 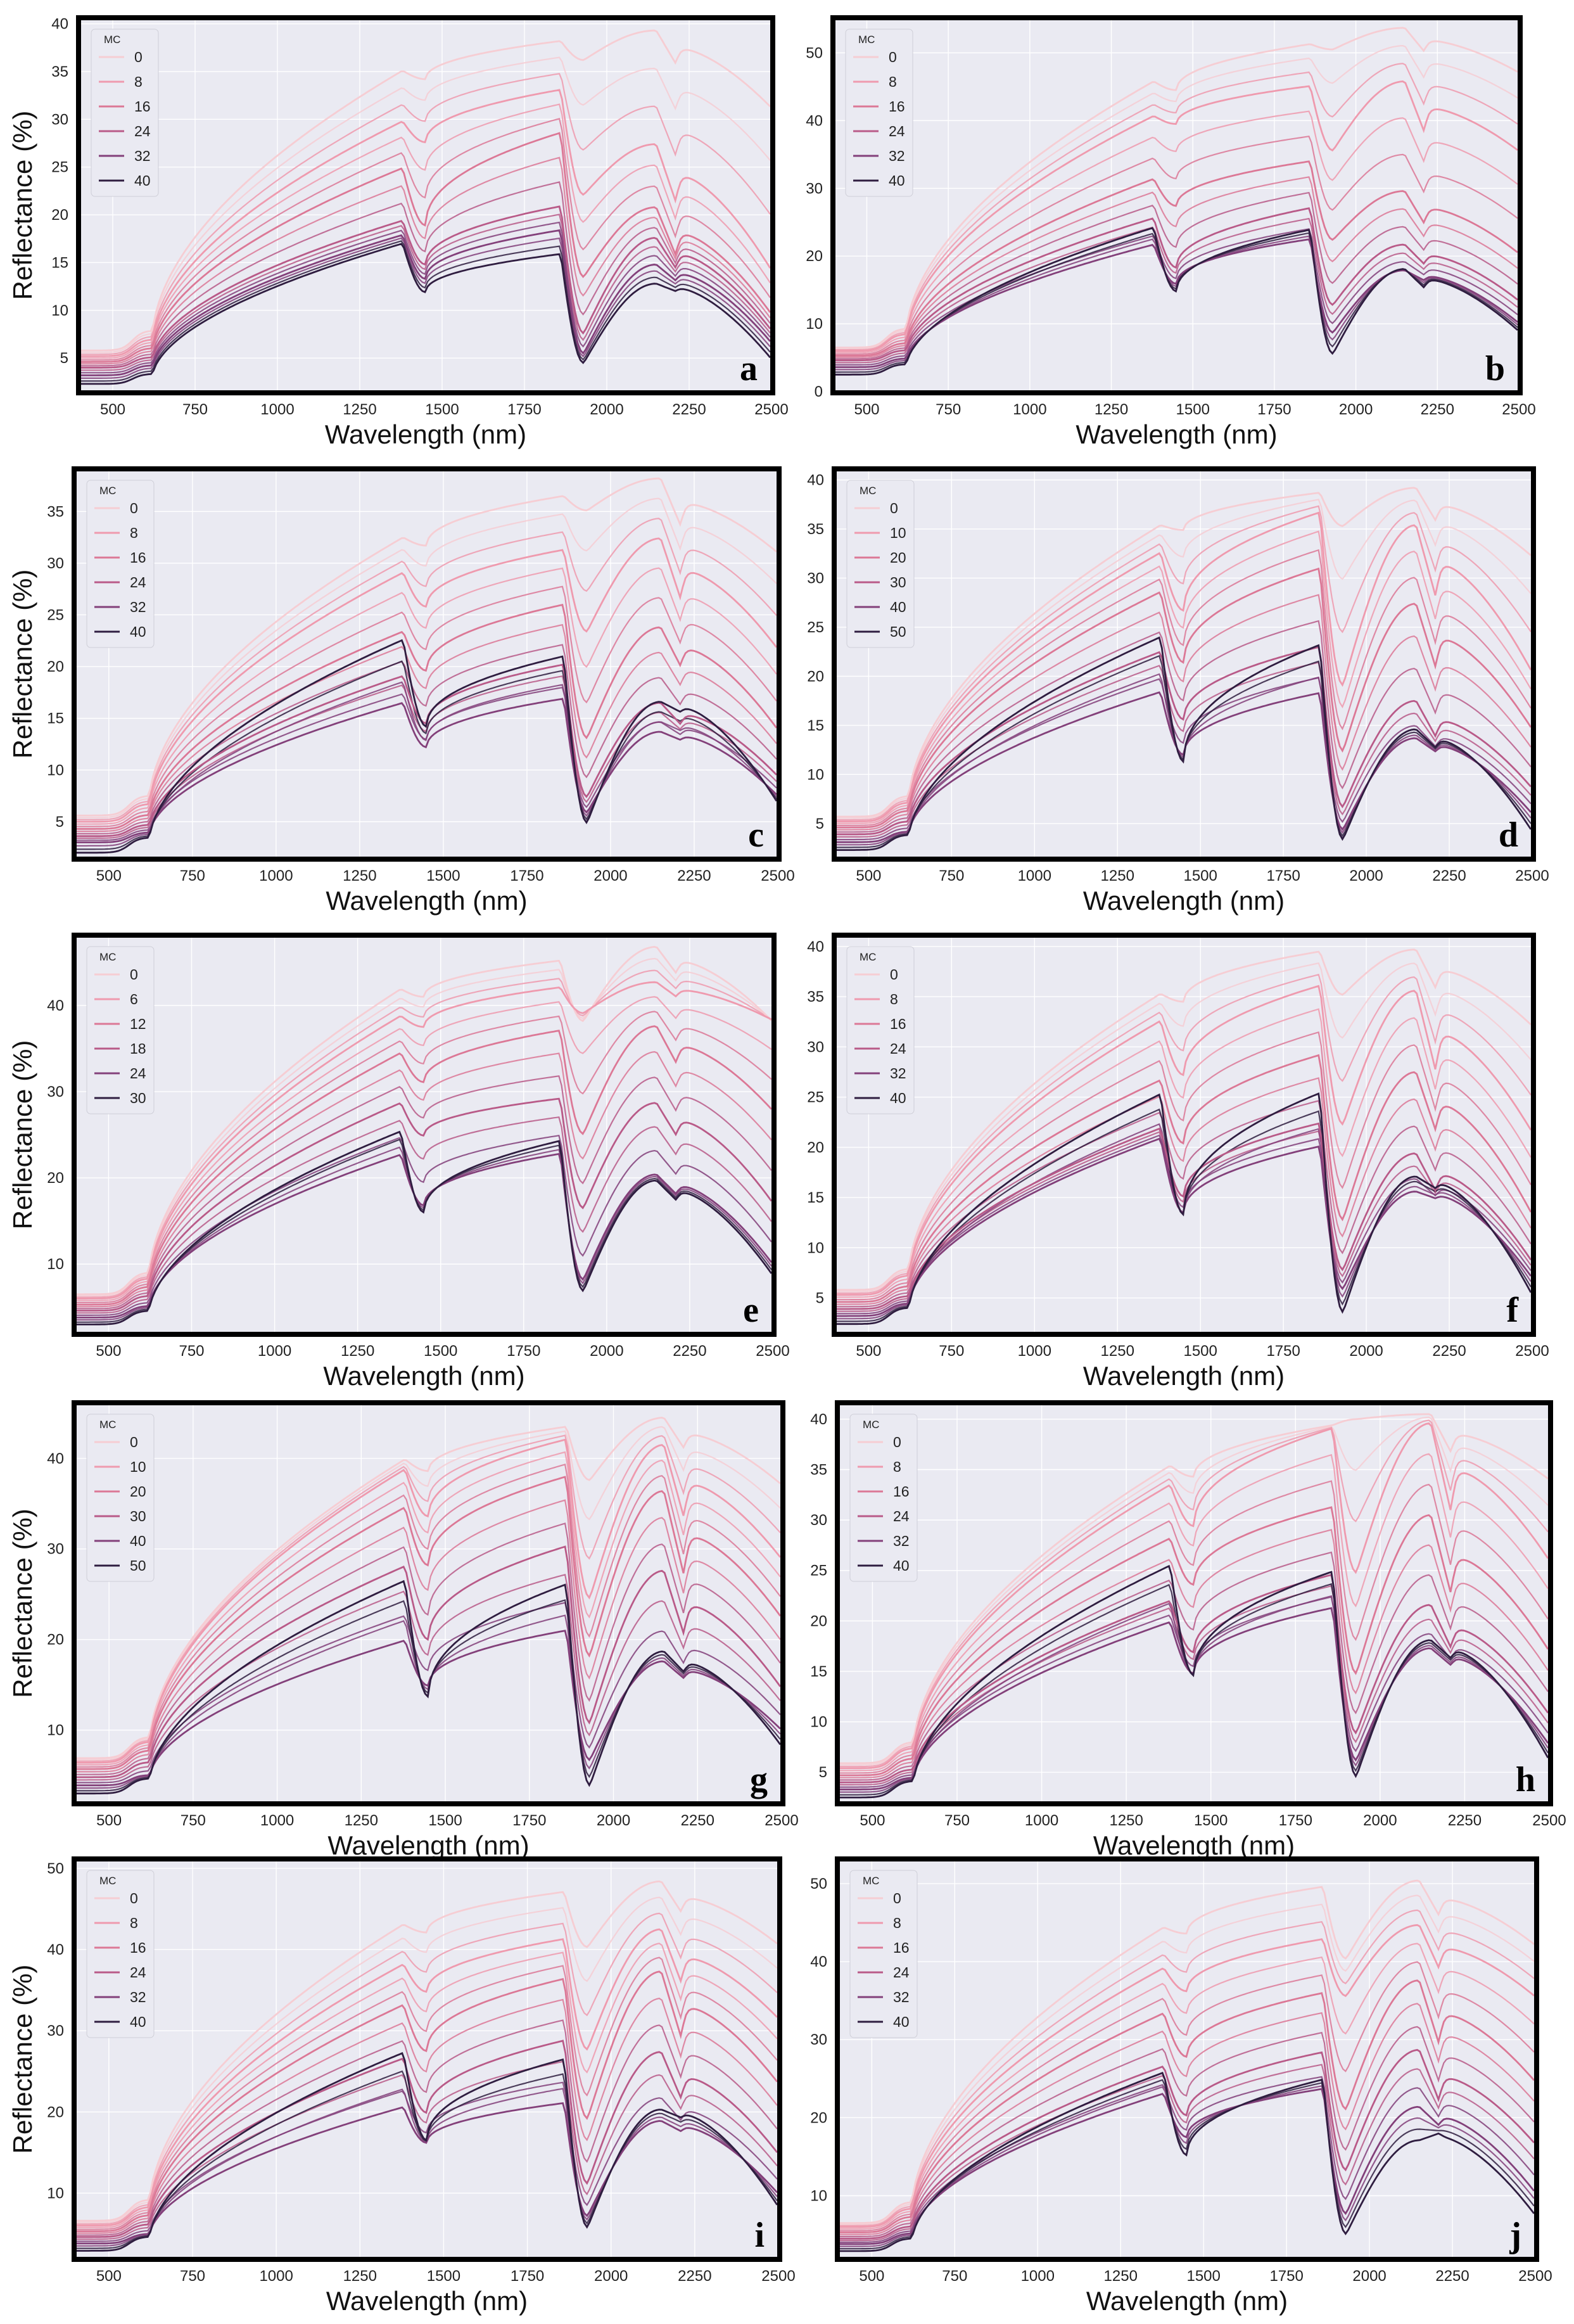 What do you see at coordinates (134, 533) in the screenshot?
I see `legend-entry: 8` at bounding box center [134, 533].